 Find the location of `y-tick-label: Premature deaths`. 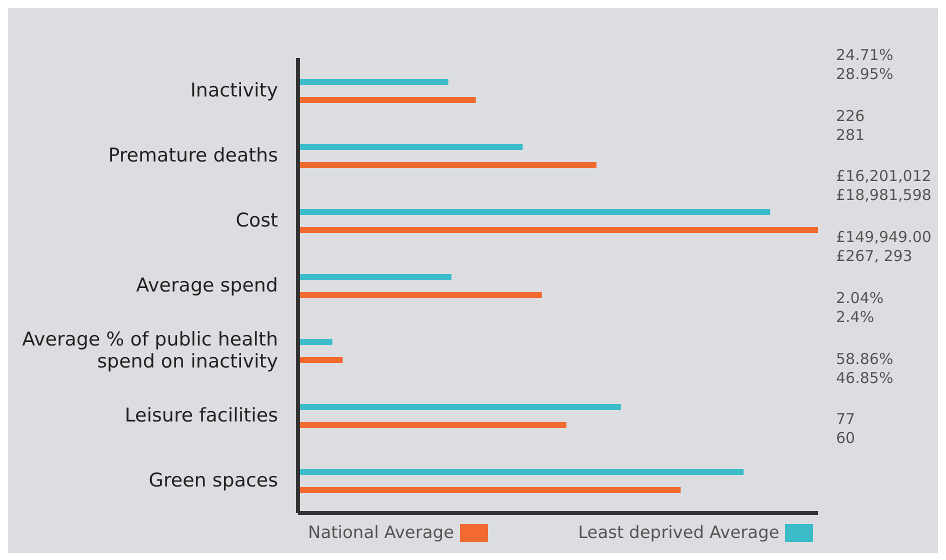

y-tick-label: Premature deaths is located at coordinates (193, 155).